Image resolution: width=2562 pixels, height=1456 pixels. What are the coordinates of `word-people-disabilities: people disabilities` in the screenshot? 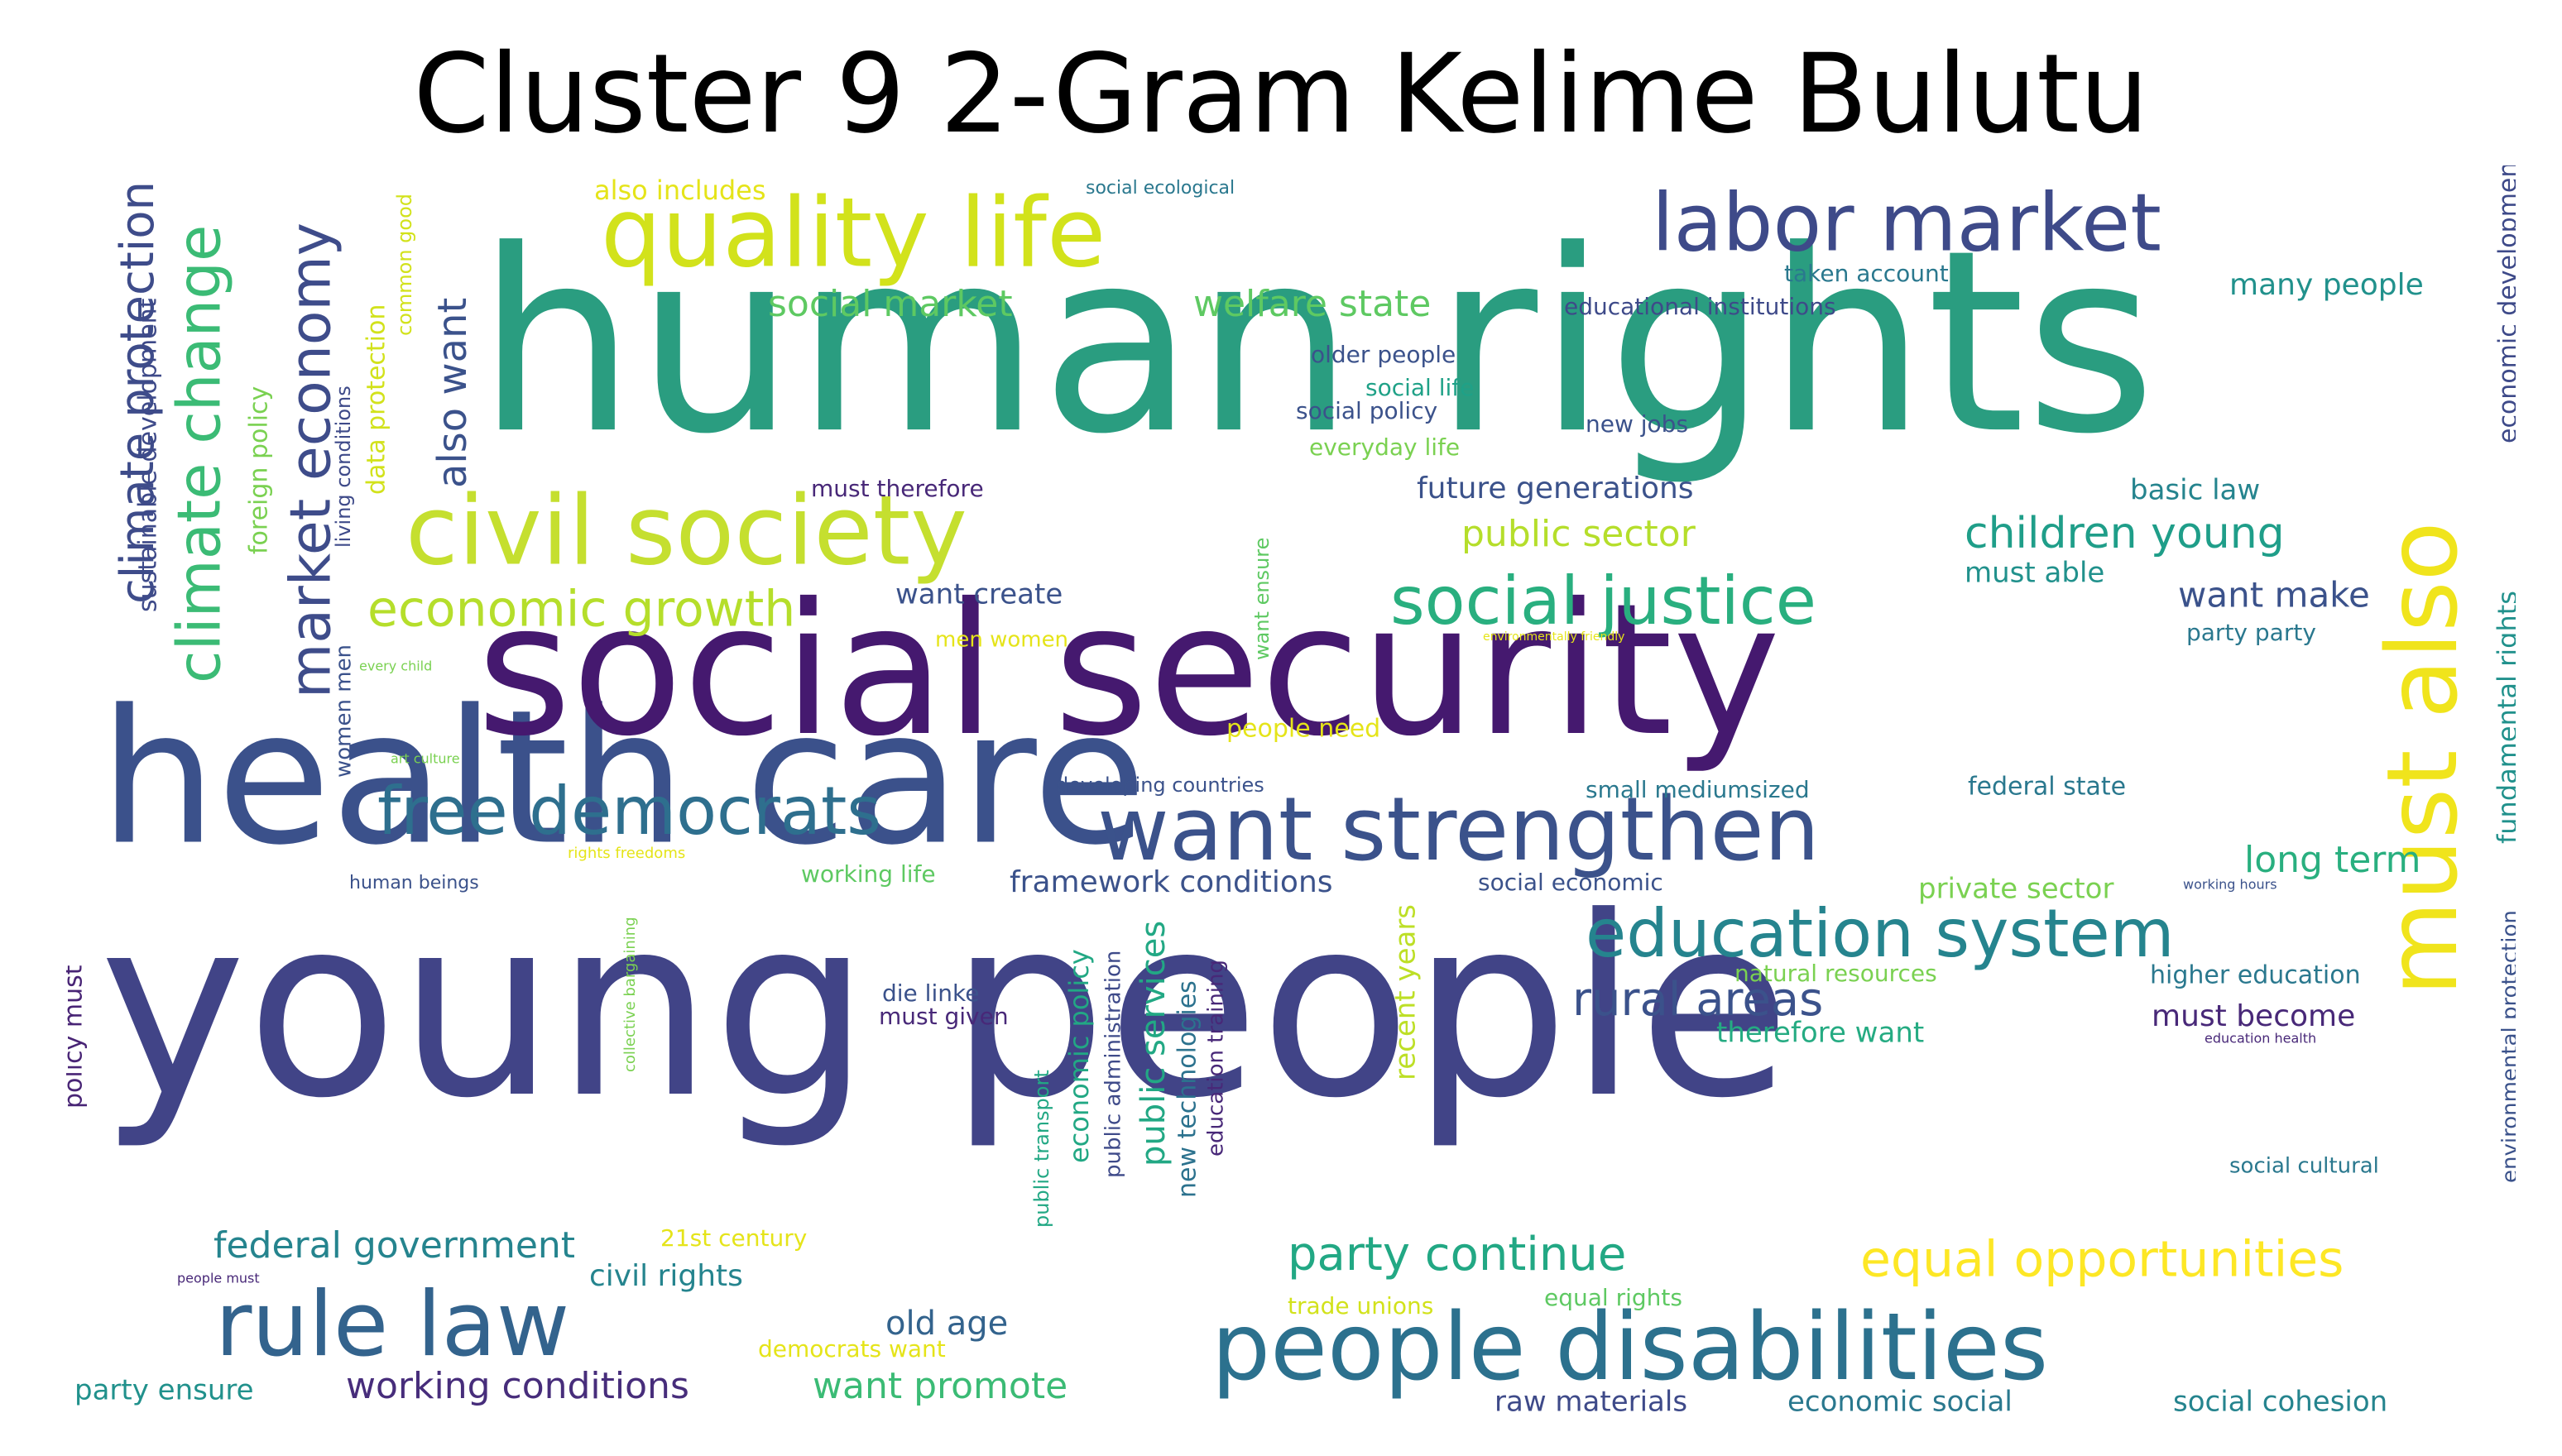 It's located at (1630, 1347).